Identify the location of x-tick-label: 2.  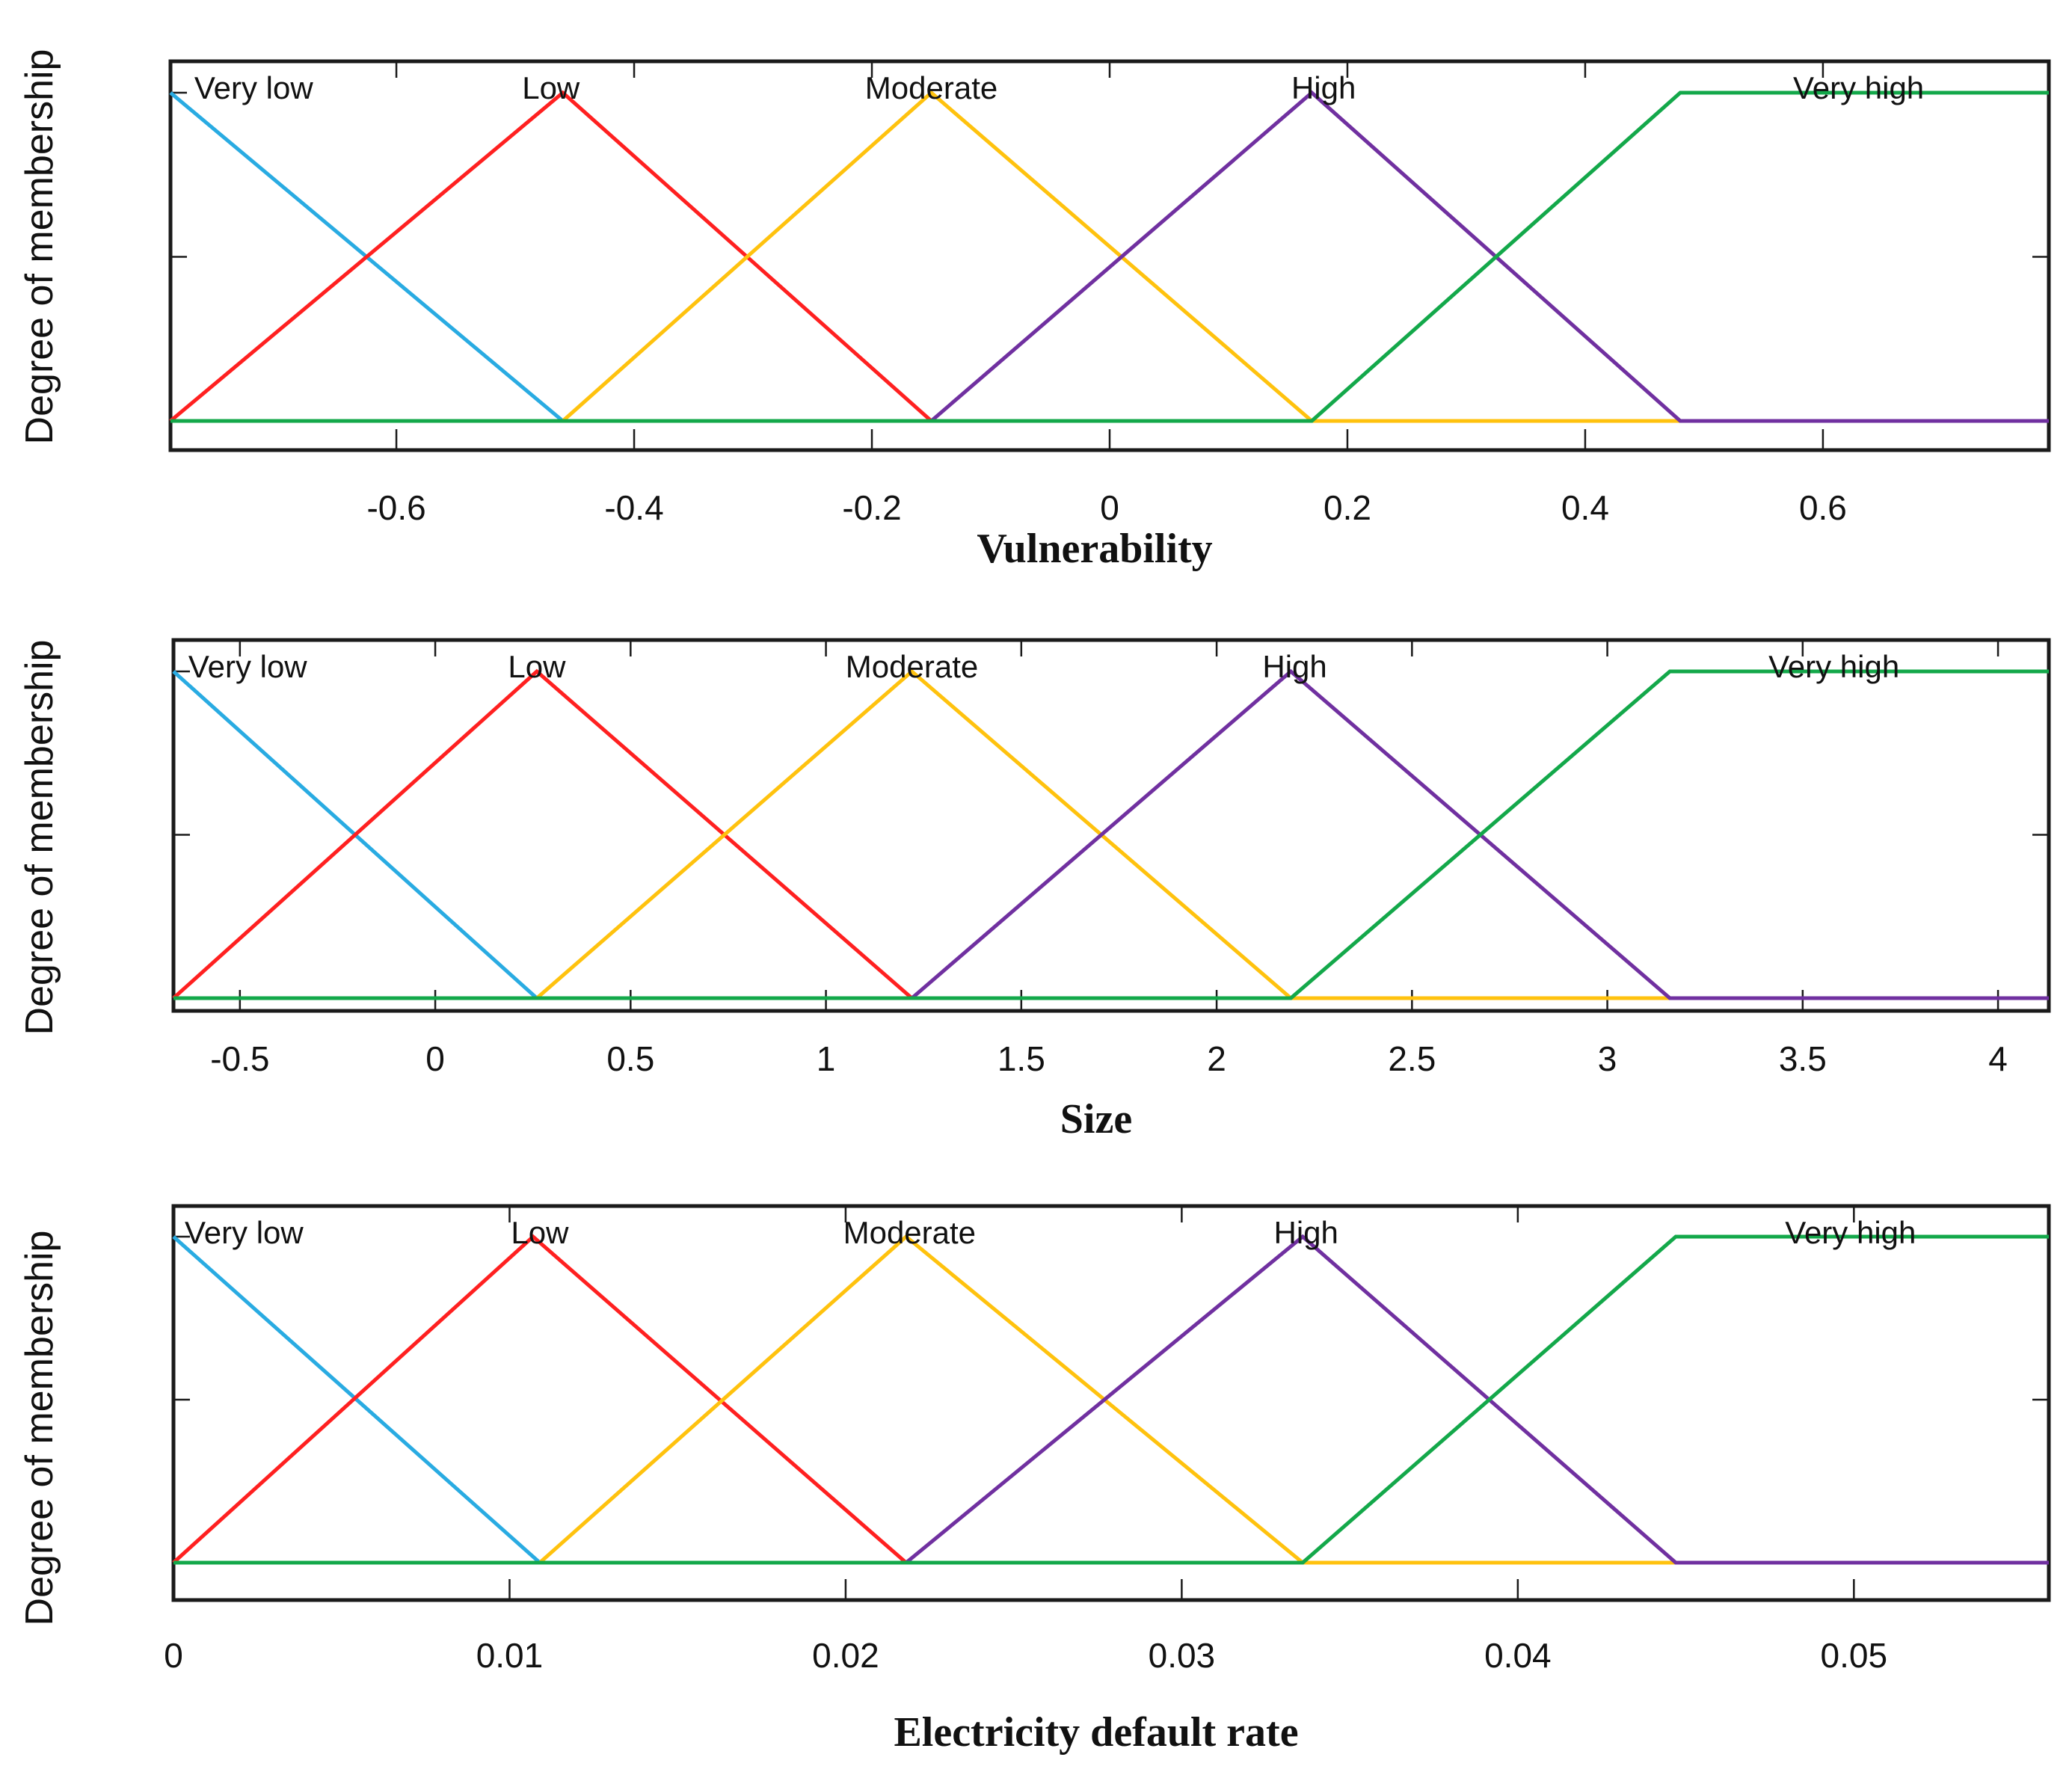
(1216, 1058).